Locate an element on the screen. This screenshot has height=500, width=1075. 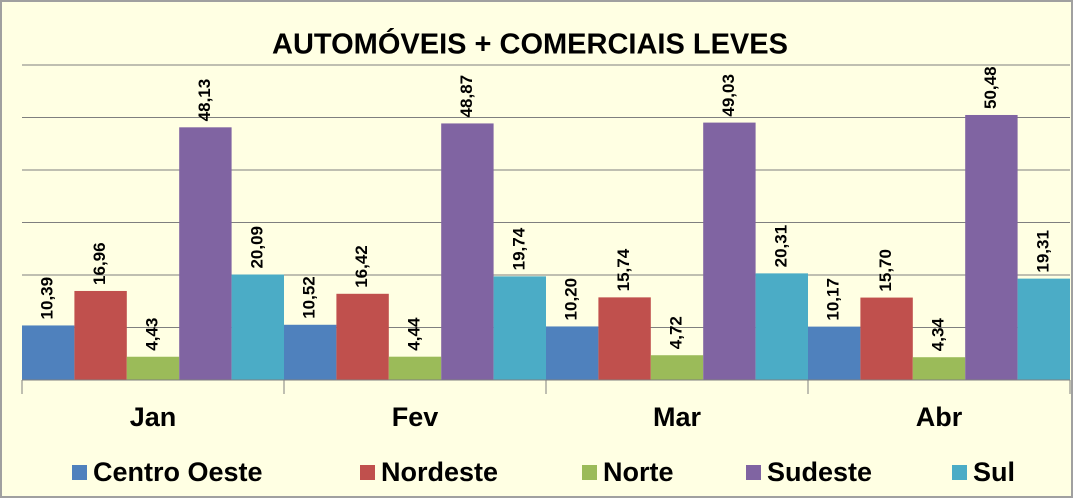
x-tick-label: Fev is located at coordinates (415, 417).